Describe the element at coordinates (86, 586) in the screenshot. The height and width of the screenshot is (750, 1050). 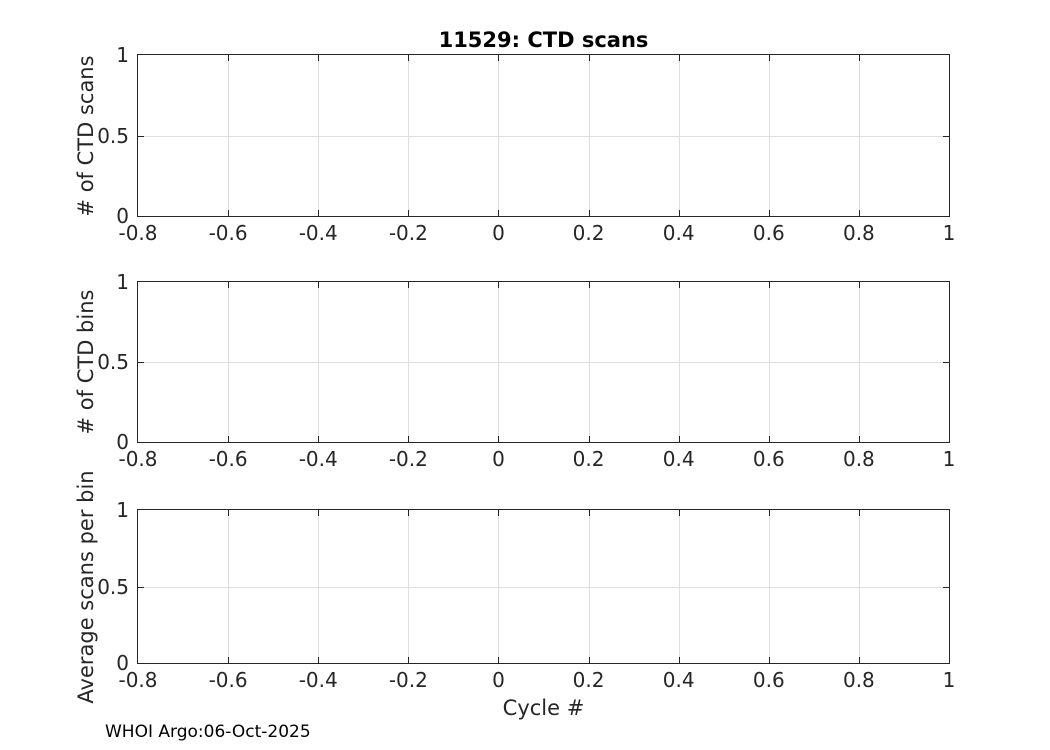
I see `y-axis-label: Average scans per bin` at that location.